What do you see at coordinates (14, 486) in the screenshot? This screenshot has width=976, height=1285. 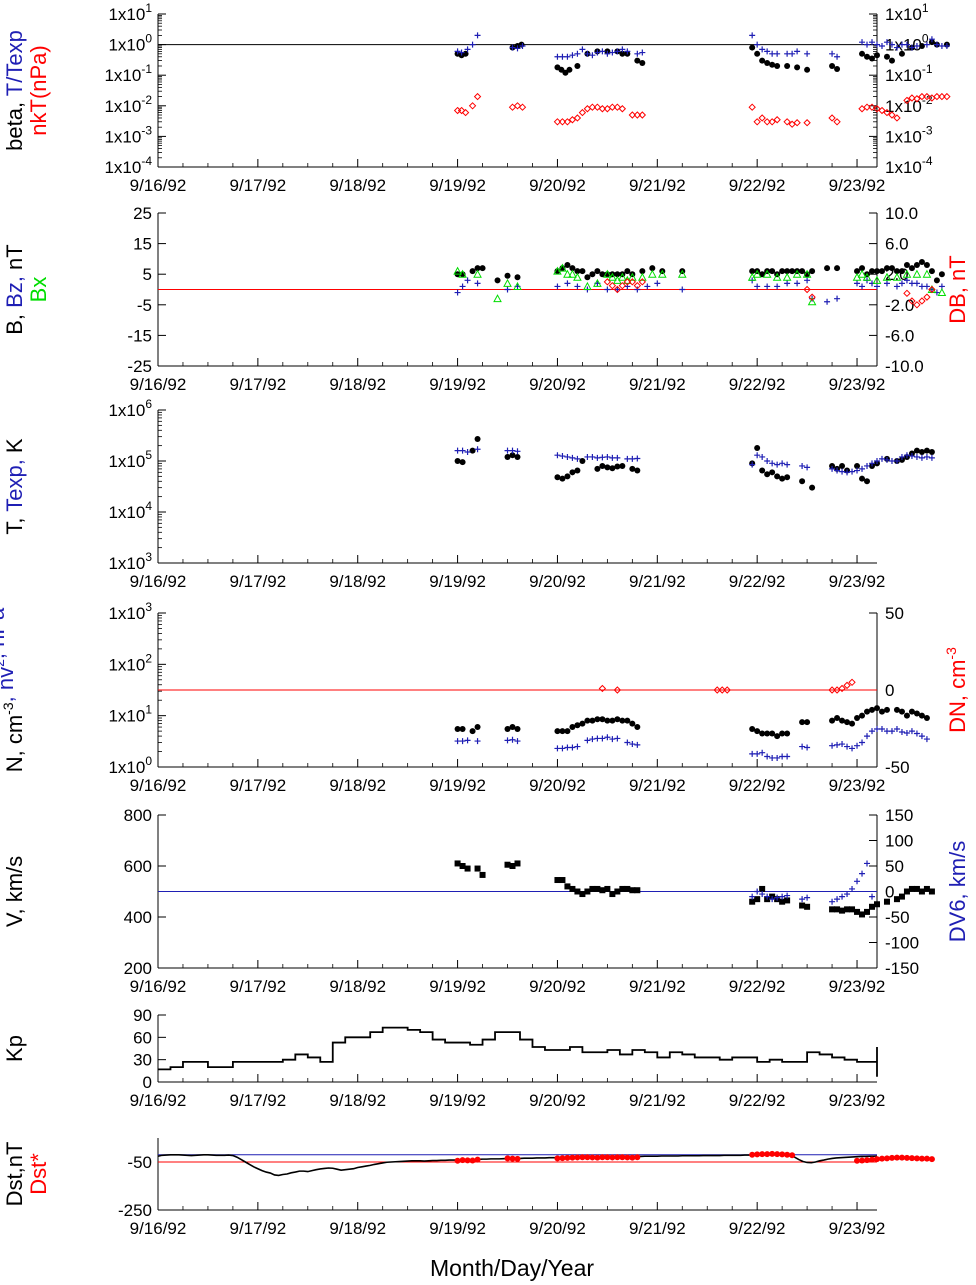 I see `y-axis-label: T, Texp, K` at bounding box center [14, 486].